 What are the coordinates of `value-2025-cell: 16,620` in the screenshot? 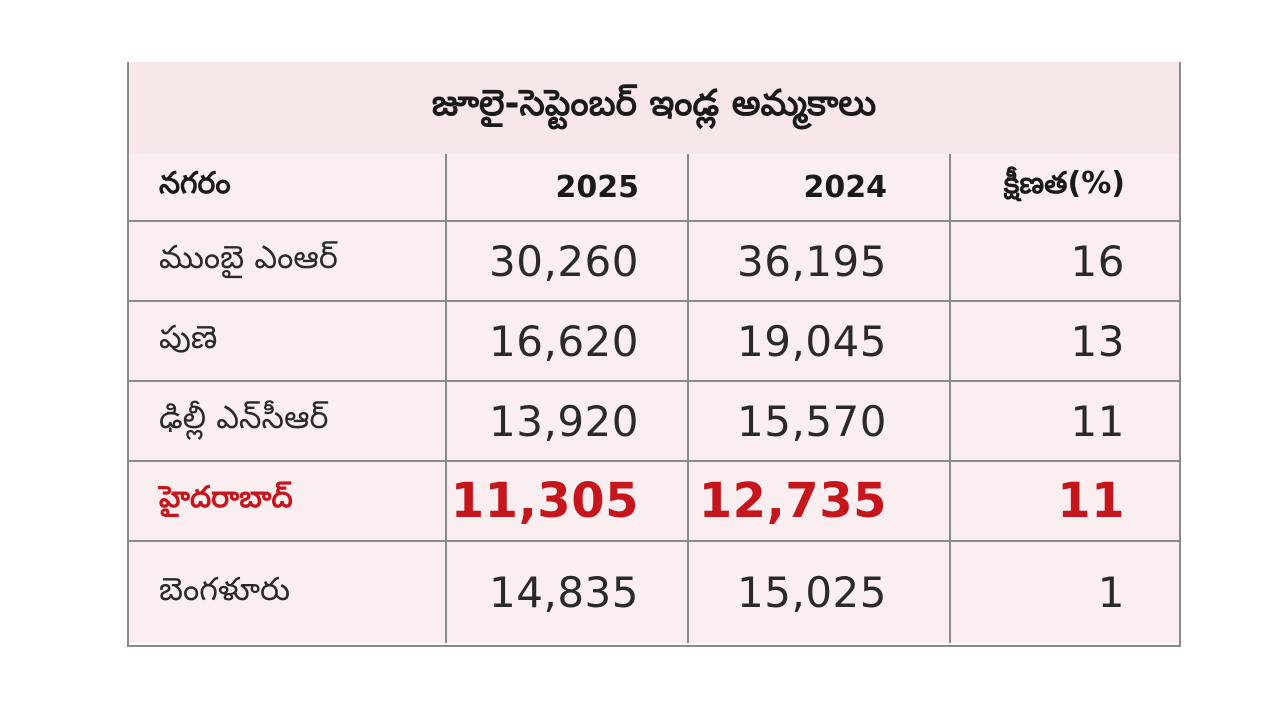 It's located at (568, 341).